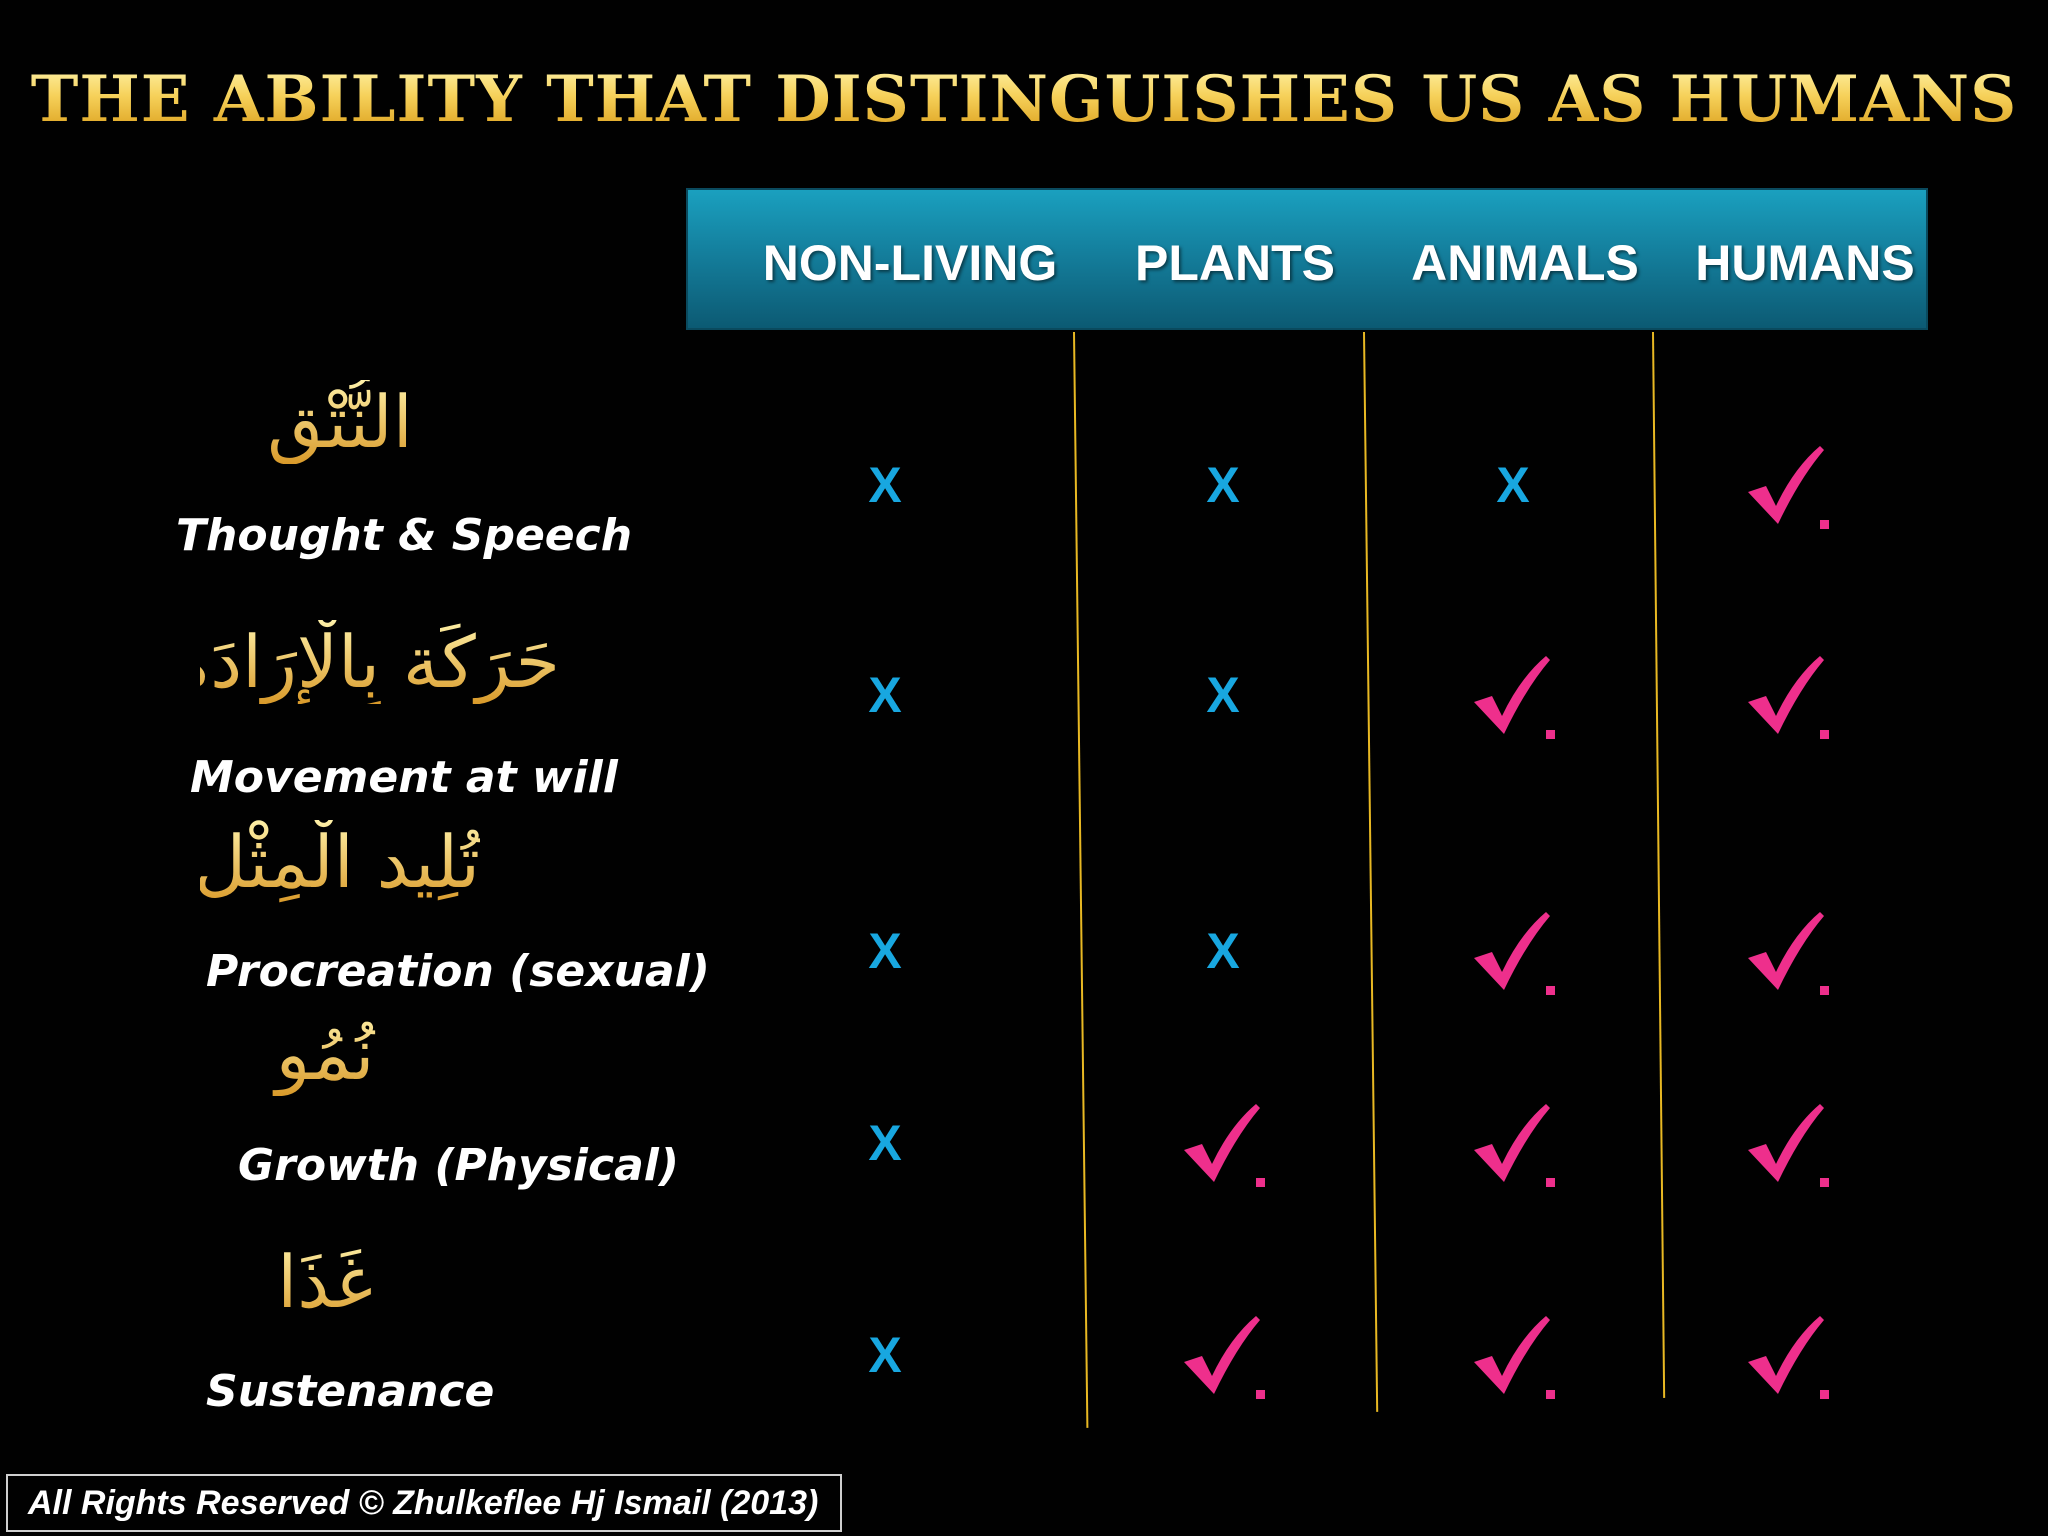  I want to click on row-label-arabic: نُمُو, so click(325, 1054).